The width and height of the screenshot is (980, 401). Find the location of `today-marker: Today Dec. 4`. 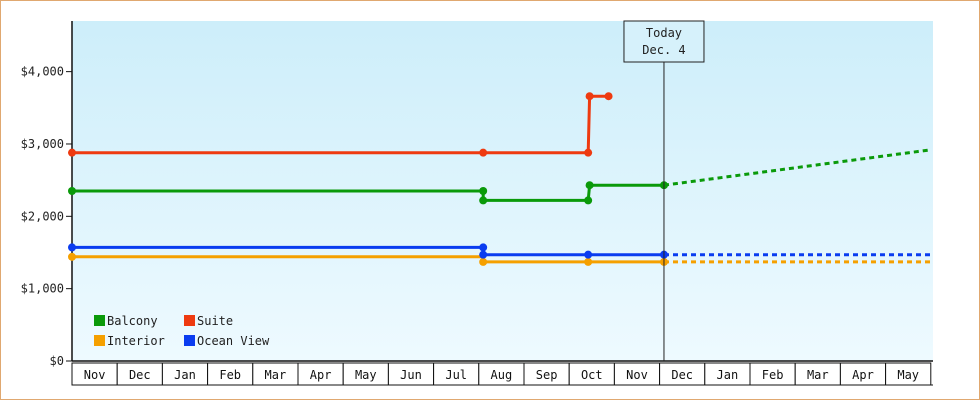

today-marker: Today Dec. 4 is located at coordinates (664, 190).